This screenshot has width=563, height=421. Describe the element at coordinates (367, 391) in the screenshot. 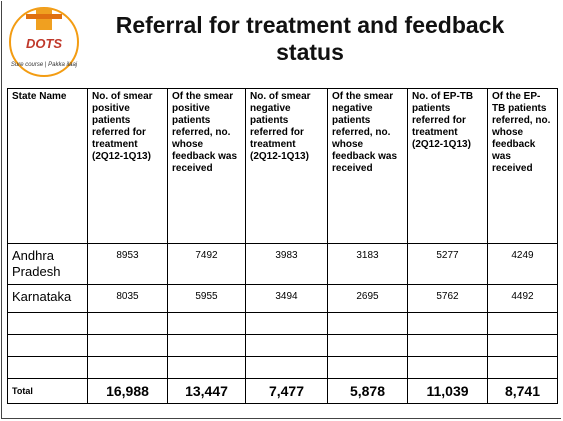

I see `total-cell: 5,878` at that location.